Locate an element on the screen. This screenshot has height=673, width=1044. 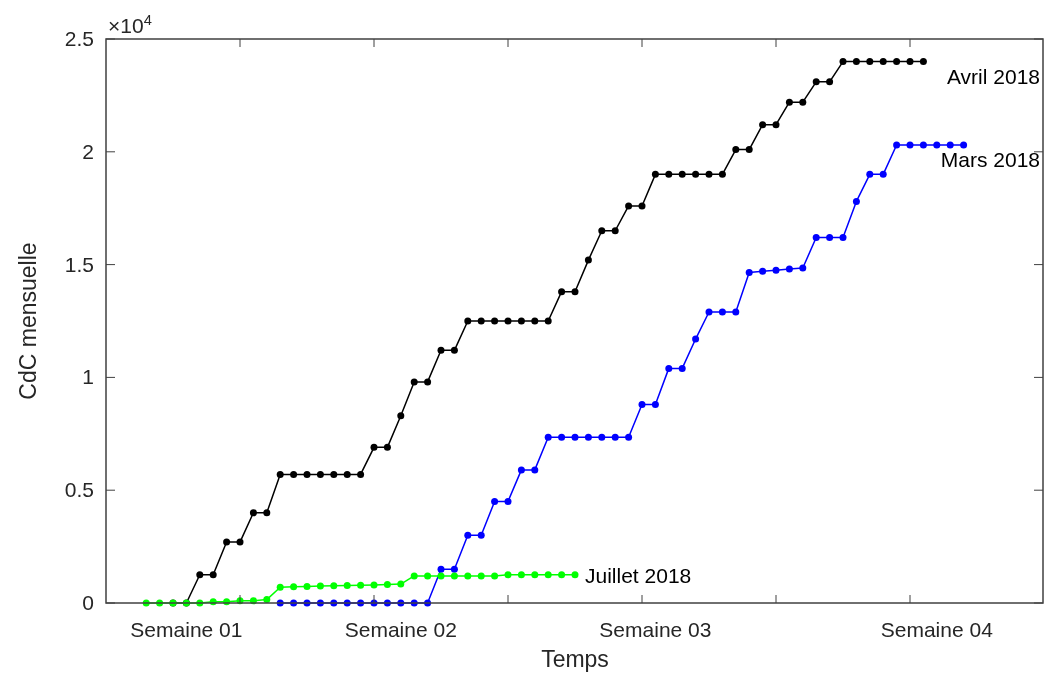
y-tick-label: 0.5 is located at coordinates (79, 490).